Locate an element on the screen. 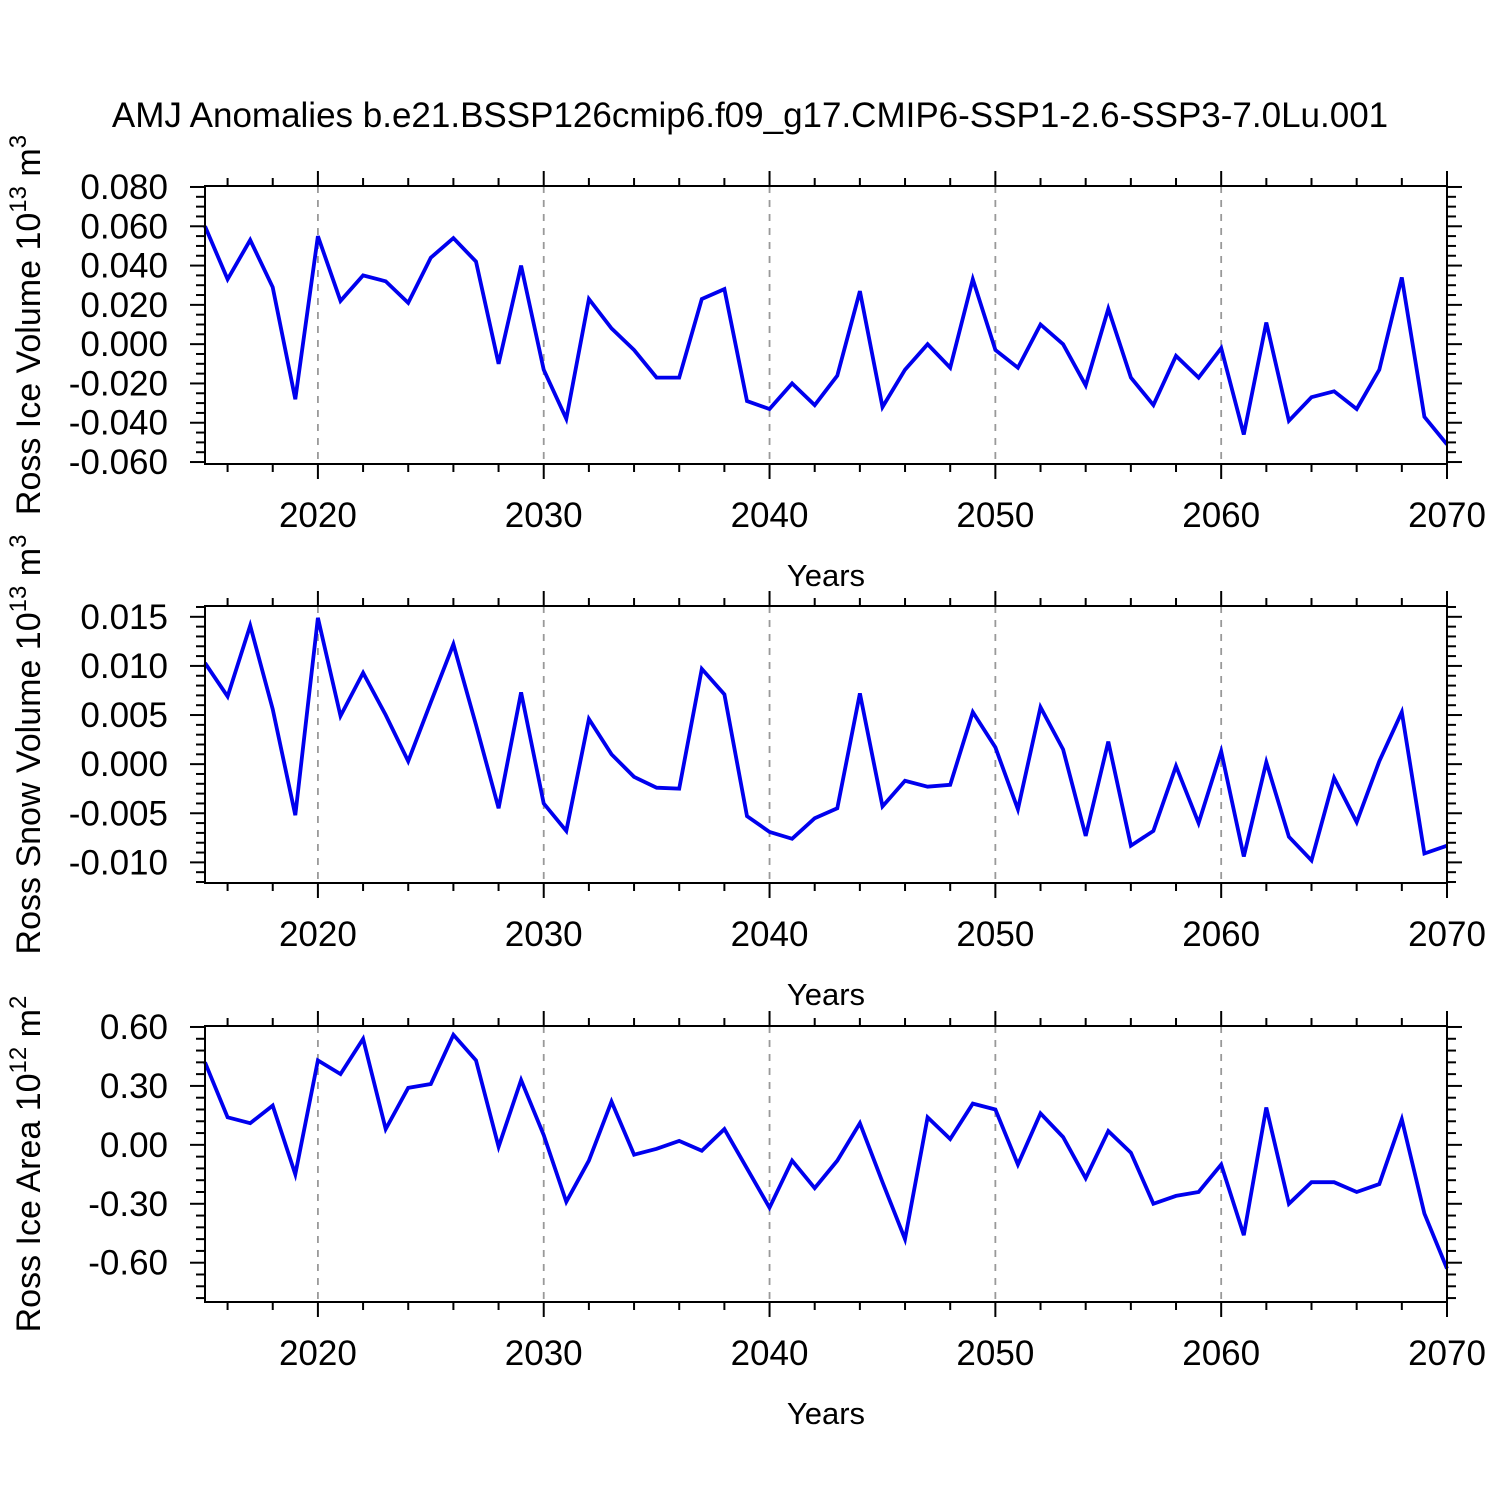 The width and height of the screenshot is (1500, 1500). y-tick-label: 0.060 is located at coordinates (124, 226).